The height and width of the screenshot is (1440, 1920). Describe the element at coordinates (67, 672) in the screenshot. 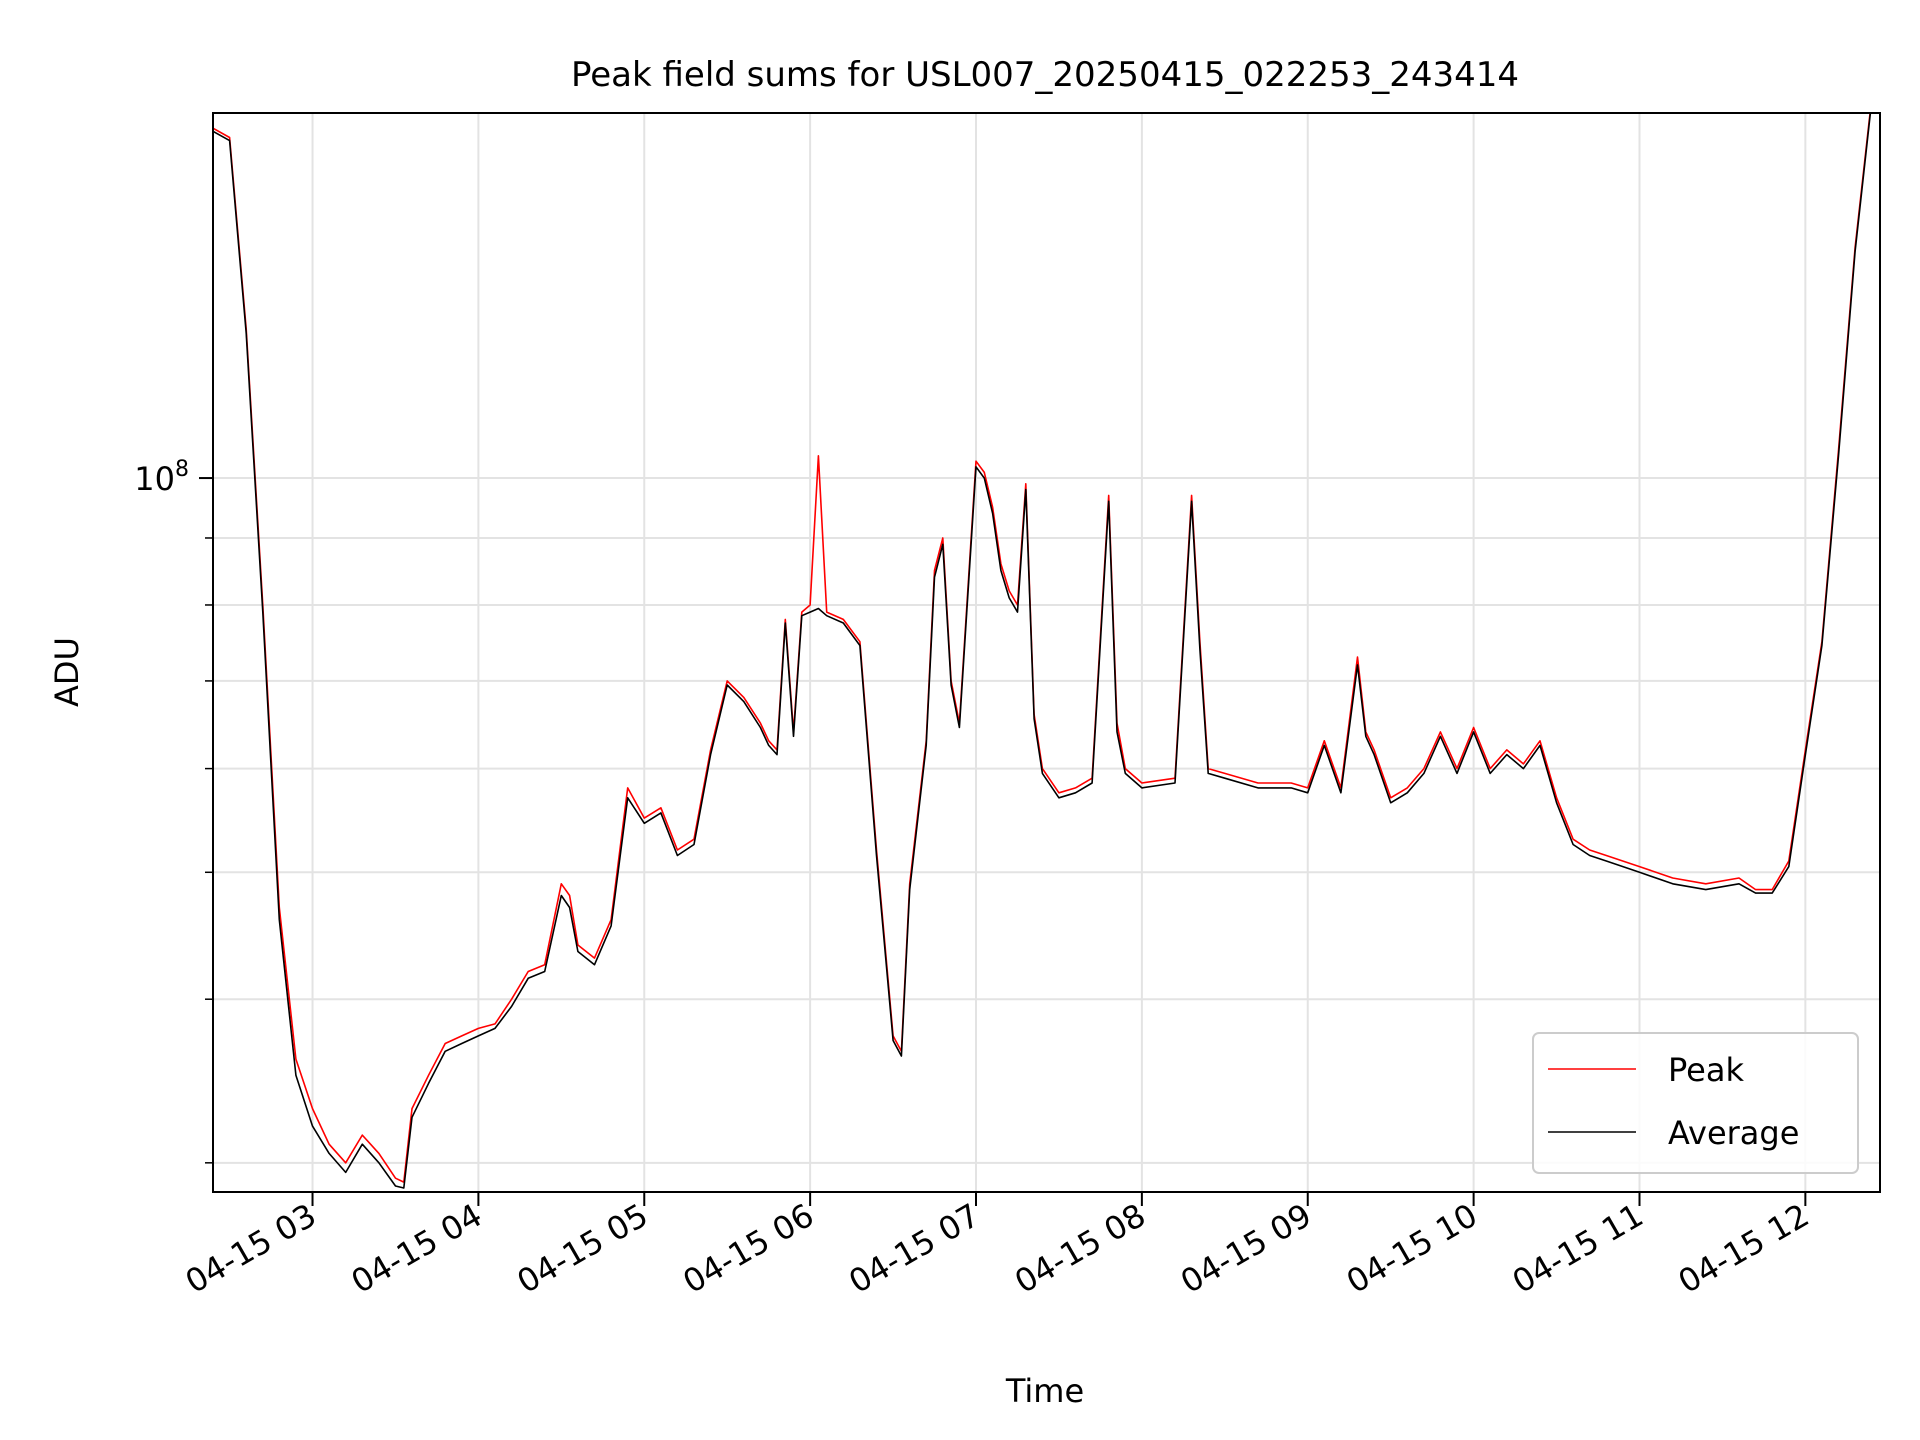

I see `y-axis-label: ADU` at that location.